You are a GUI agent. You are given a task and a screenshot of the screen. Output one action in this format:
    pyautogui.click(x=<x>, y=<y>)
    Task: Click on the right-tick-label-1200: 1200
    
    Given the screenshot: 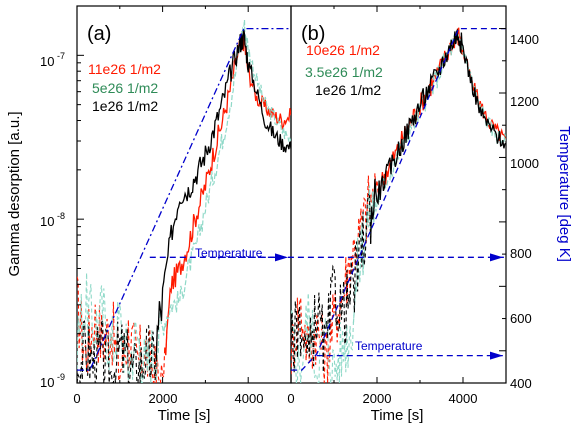 What is the action you would take?
    pyautogui.click(x=524, y=101)
    